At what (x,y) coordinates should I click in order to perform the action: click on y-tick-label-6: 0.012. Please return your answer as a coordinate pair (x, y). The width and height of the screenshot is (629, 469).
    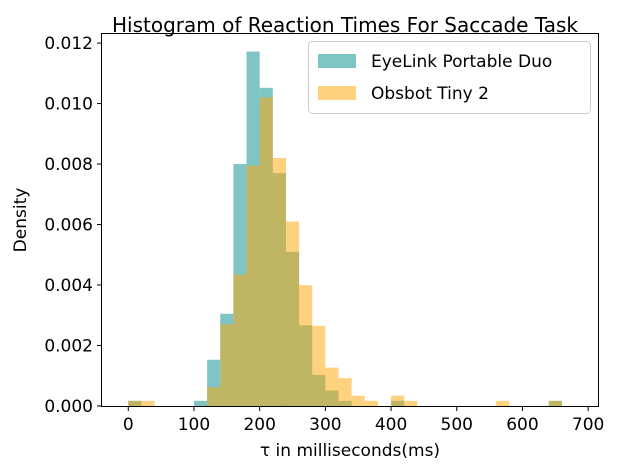
    Looking at the image, I should click on (68, 44).